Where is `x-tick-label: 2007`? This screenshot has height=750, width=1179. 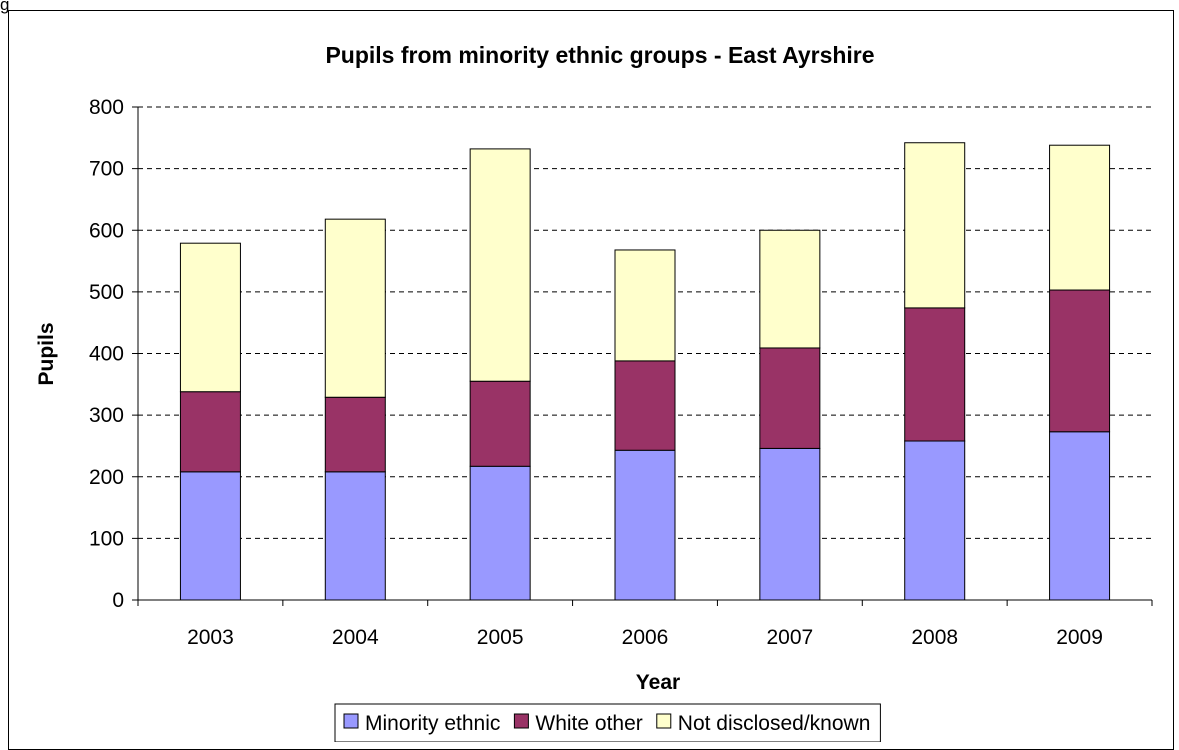 x-tick-label: 2007 is located at coordinates (789, 637).